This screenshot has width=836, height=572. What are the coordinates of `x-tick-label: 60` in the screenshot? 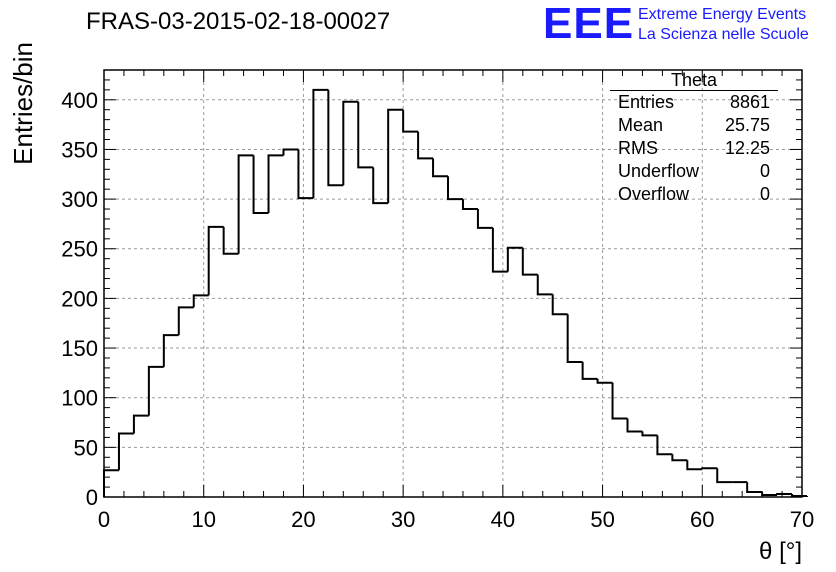 It's located at (702, 519).